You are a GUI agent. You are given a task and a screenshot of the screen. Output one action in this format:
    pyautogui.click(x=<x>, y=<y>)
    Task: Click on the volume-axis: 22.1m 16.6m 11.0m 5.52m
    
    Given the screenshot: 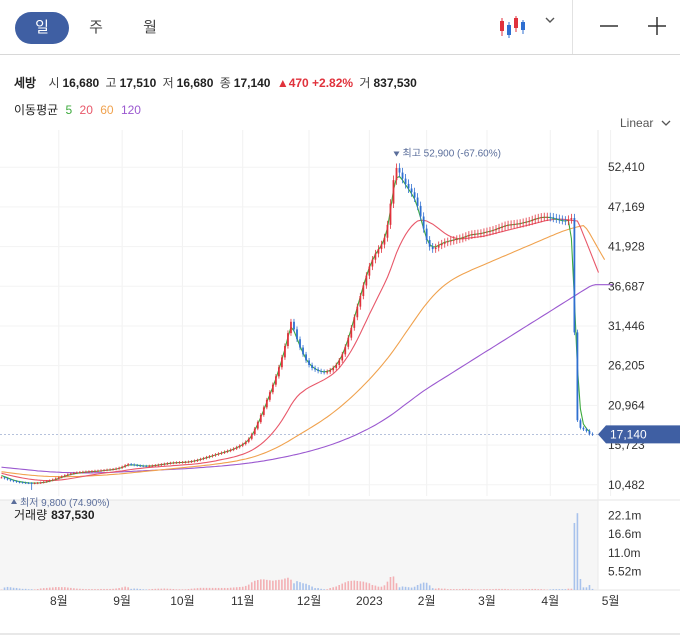 What is the action you would take?
    pyautogui.click(x=624, y=544)
    